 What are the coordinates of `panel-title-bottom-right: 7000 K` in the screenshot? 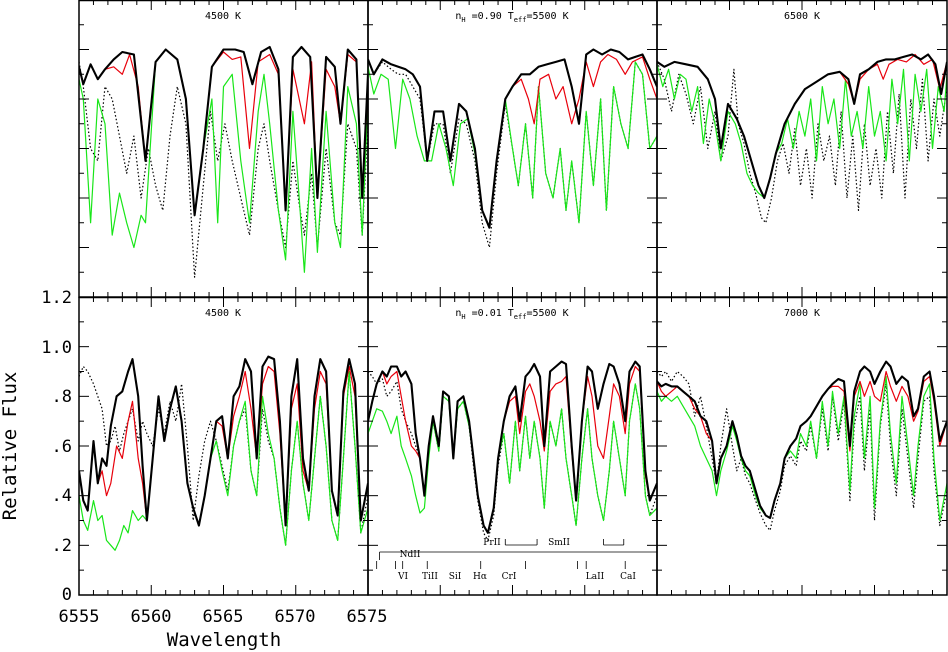 It's located at (802, 313).